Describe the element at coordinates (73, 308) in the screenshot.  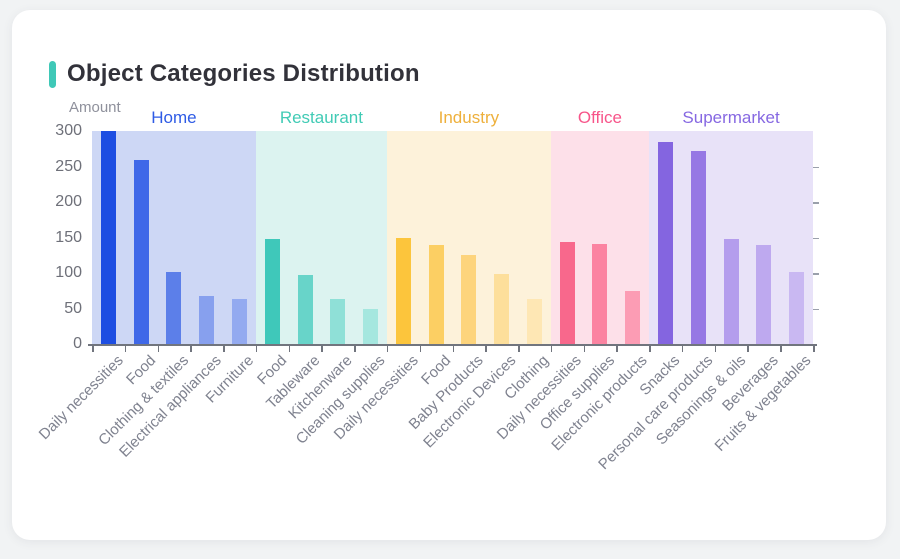
I see `y-tick-label: 50` at that location.